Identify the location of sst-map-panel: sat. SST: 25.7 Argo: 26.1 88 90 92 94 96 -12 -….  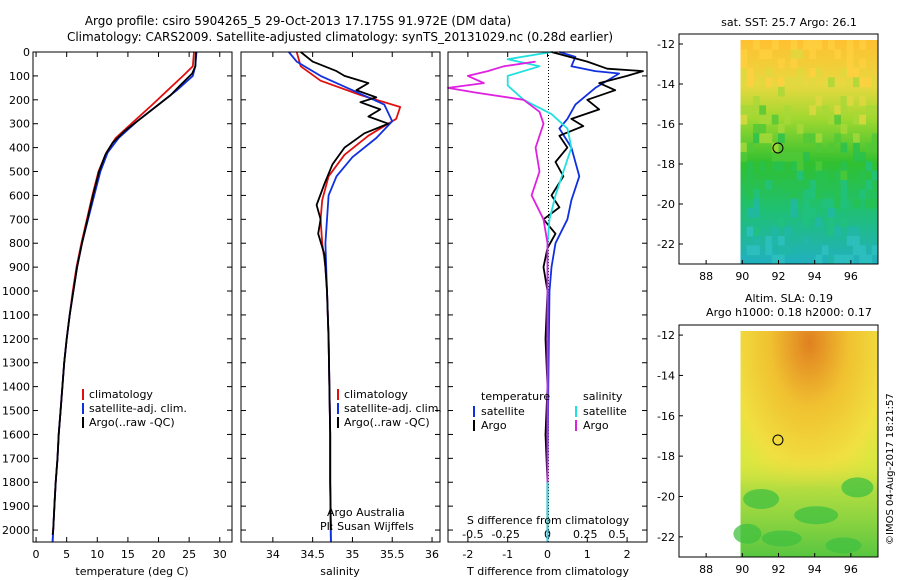
(768, 149).